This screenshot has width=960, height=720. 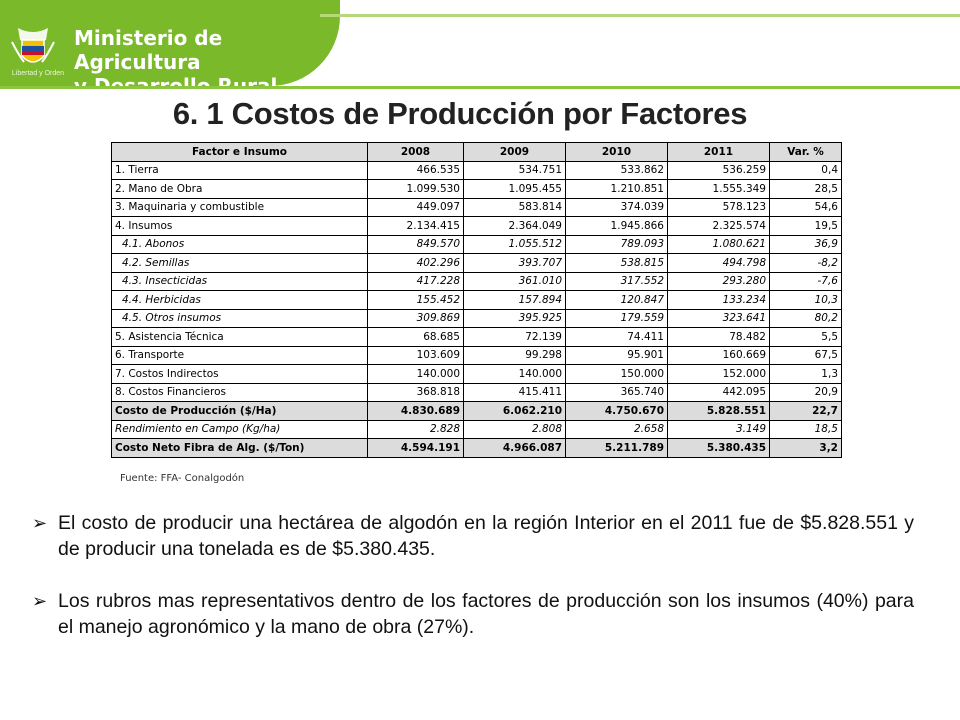 I want to click on value-cell: 2.364.049, so click(x=514, y=226).